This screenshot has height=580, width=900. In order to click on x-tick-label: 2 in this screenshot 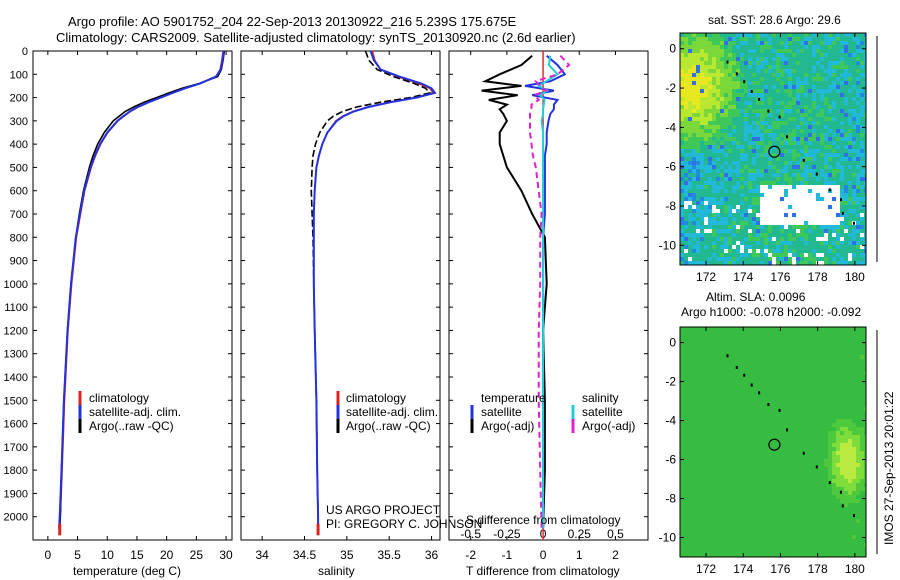, I will do `click(615, 555)`.